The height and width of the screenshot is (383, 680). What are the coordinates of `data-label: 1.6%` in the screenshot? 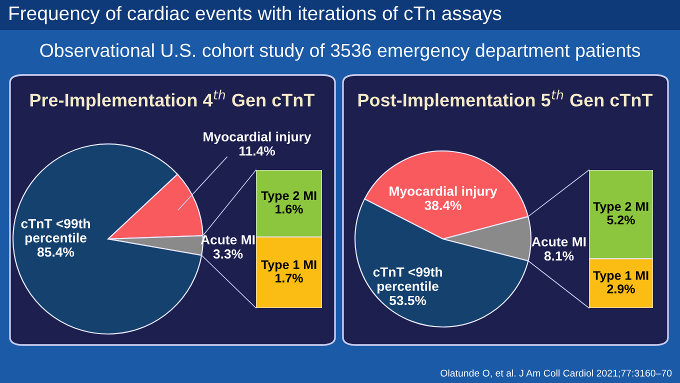 It's located at (289, 209).